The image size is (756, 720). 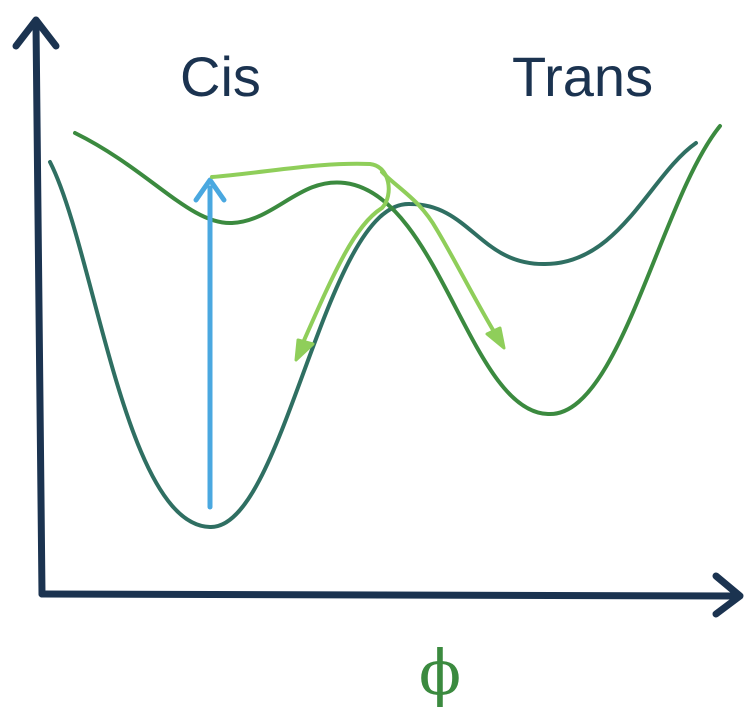 I want to click on x-axis-arrowhead, so click(x=728, y=595).